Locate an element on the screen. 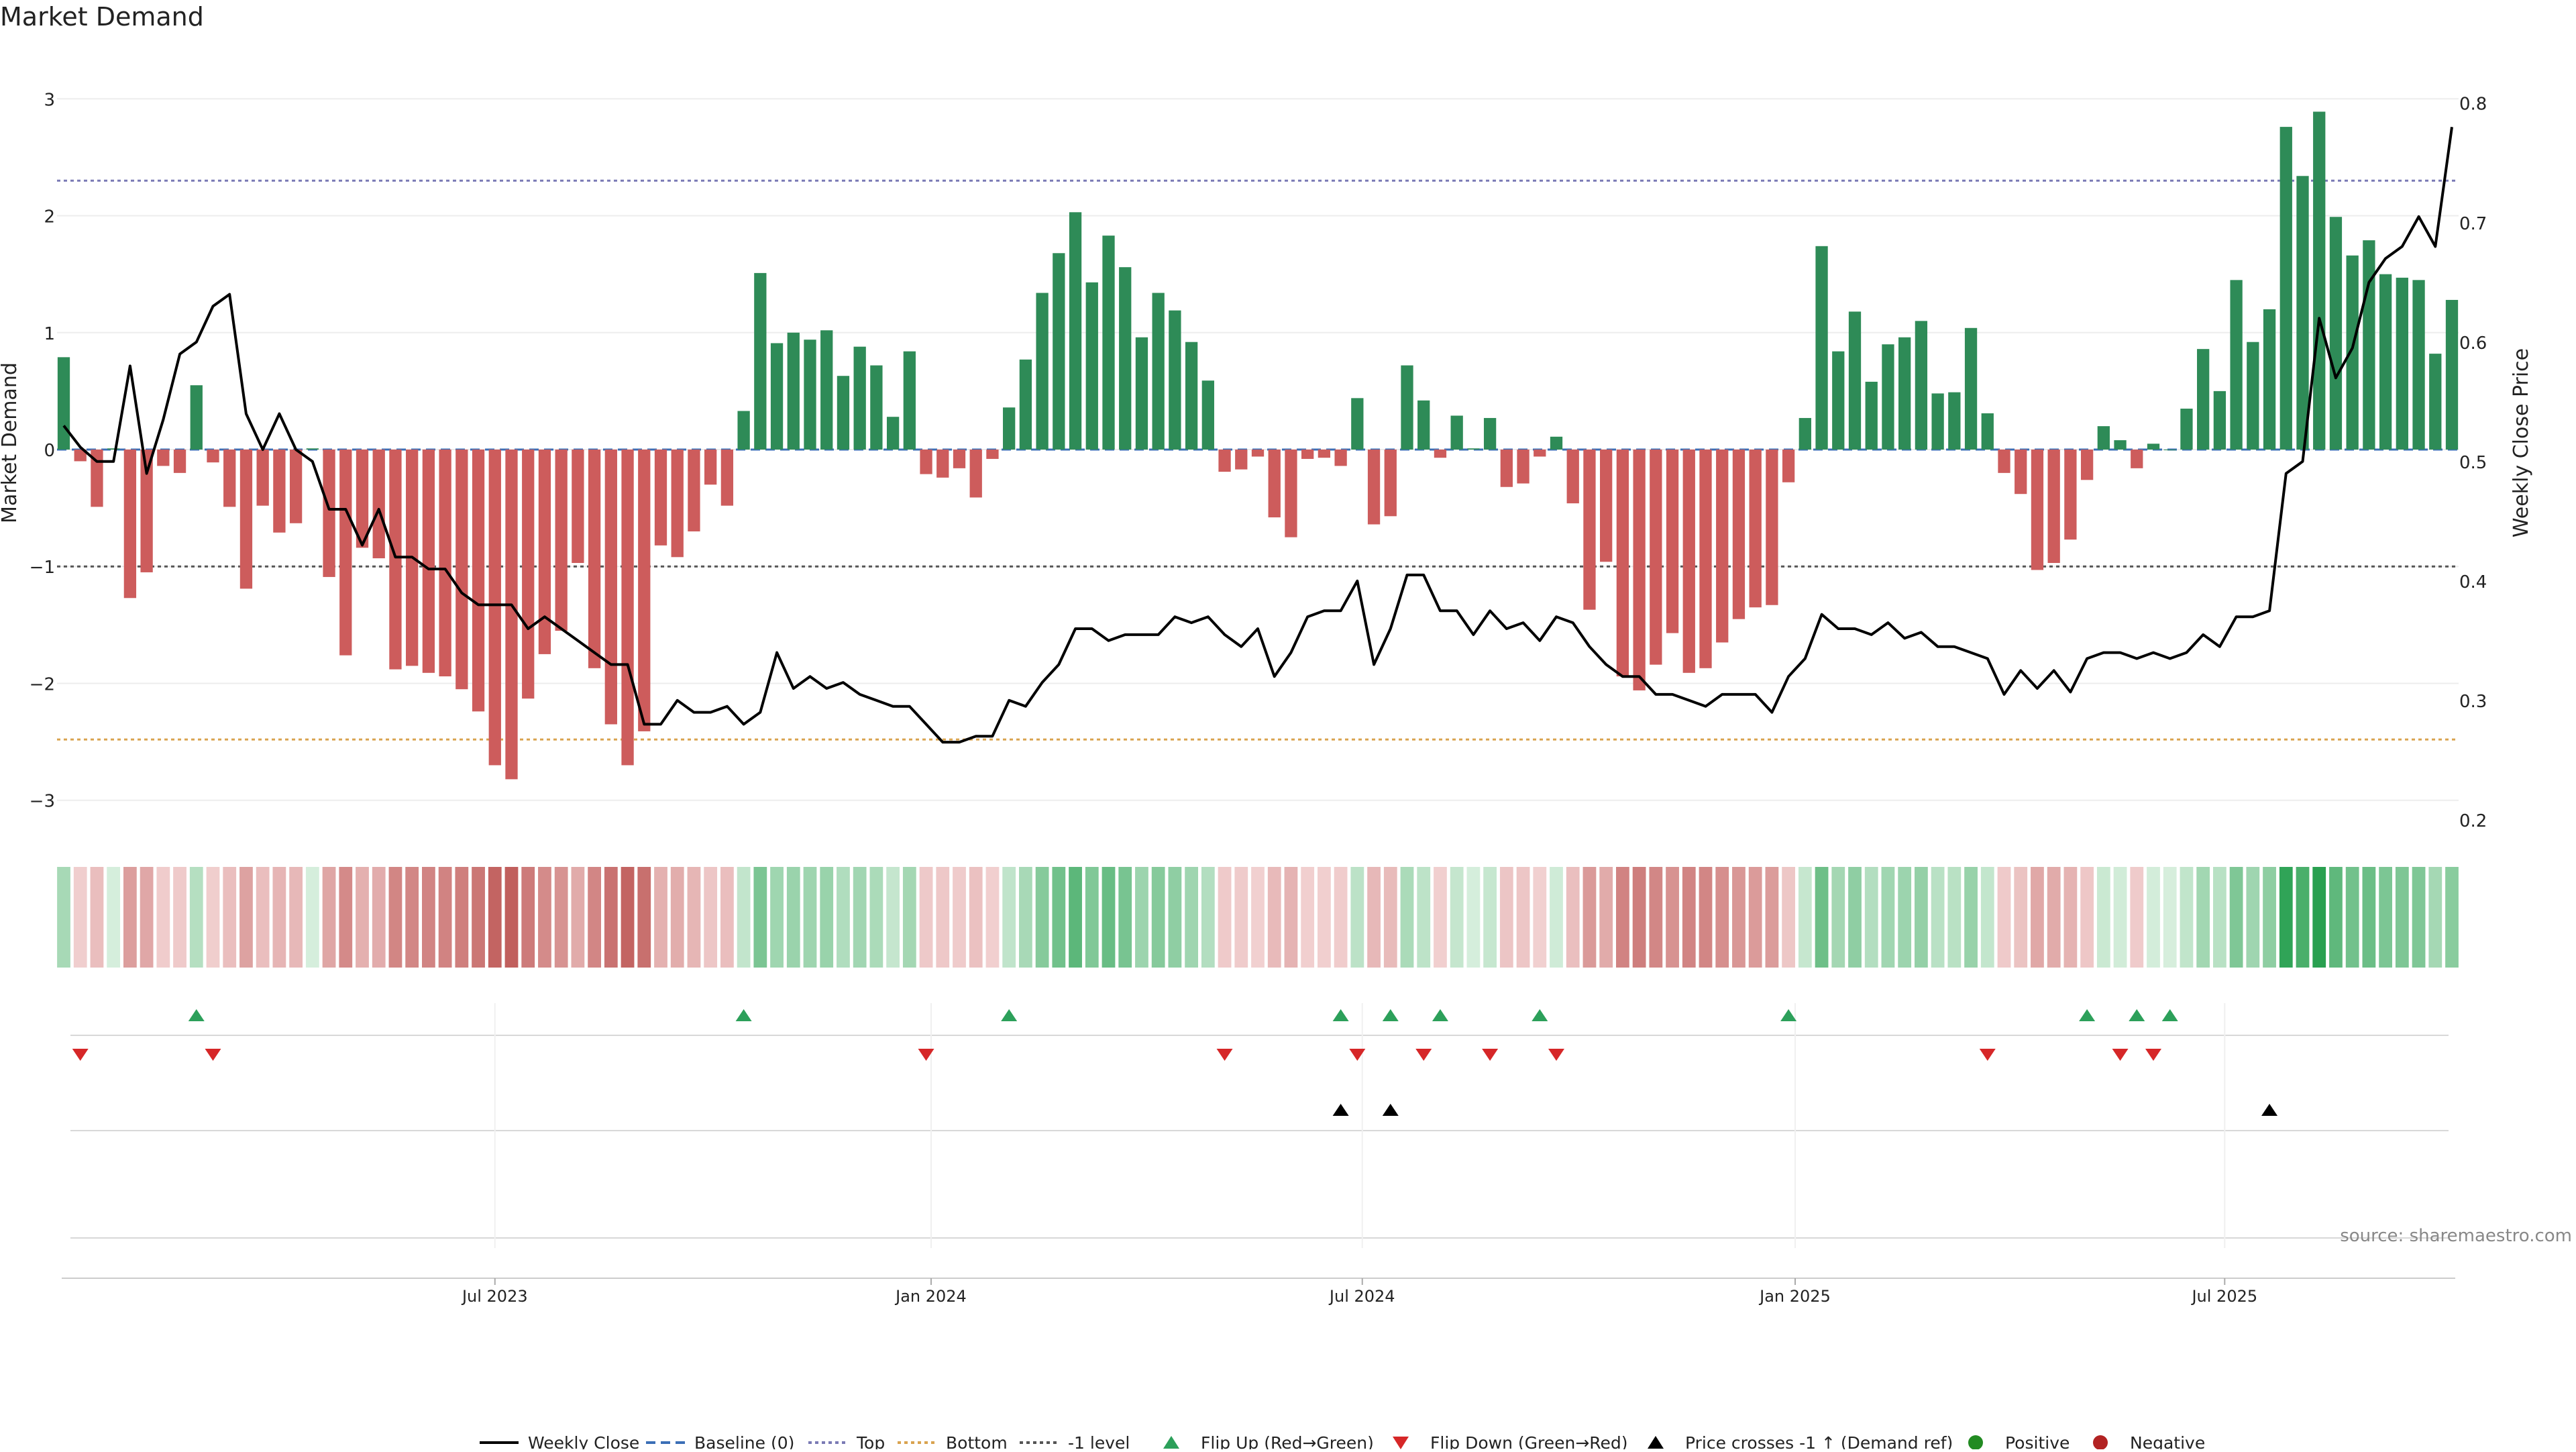 The height and width of the screenshot is (1452, 2576). legend-label: Flip Up (Red→Green) is located at coordinates (1287, 1441).